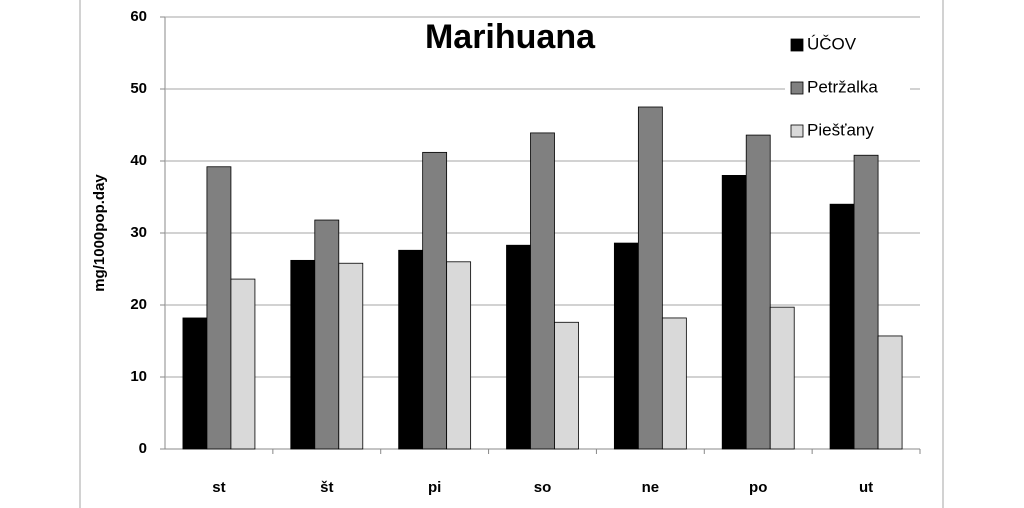 The image size is (1024, 508). I want to click on legend-box, so click(847, 88).